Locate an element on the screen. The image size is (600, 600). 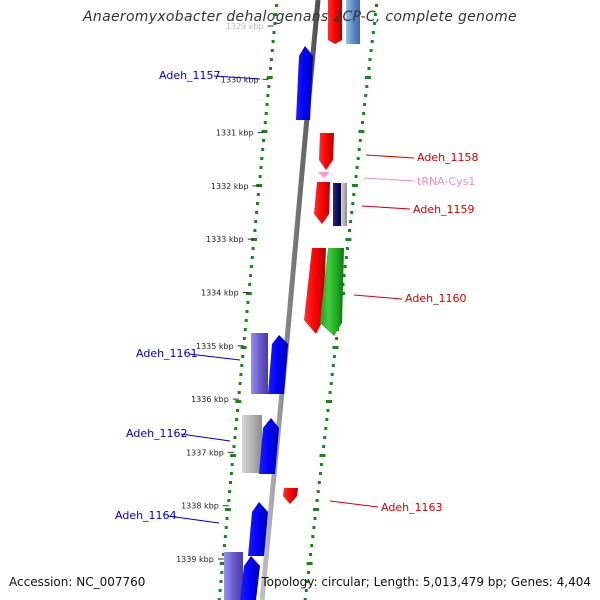
label-adeh-1161: Adeh_1161 is located at coordinates (167, 353).